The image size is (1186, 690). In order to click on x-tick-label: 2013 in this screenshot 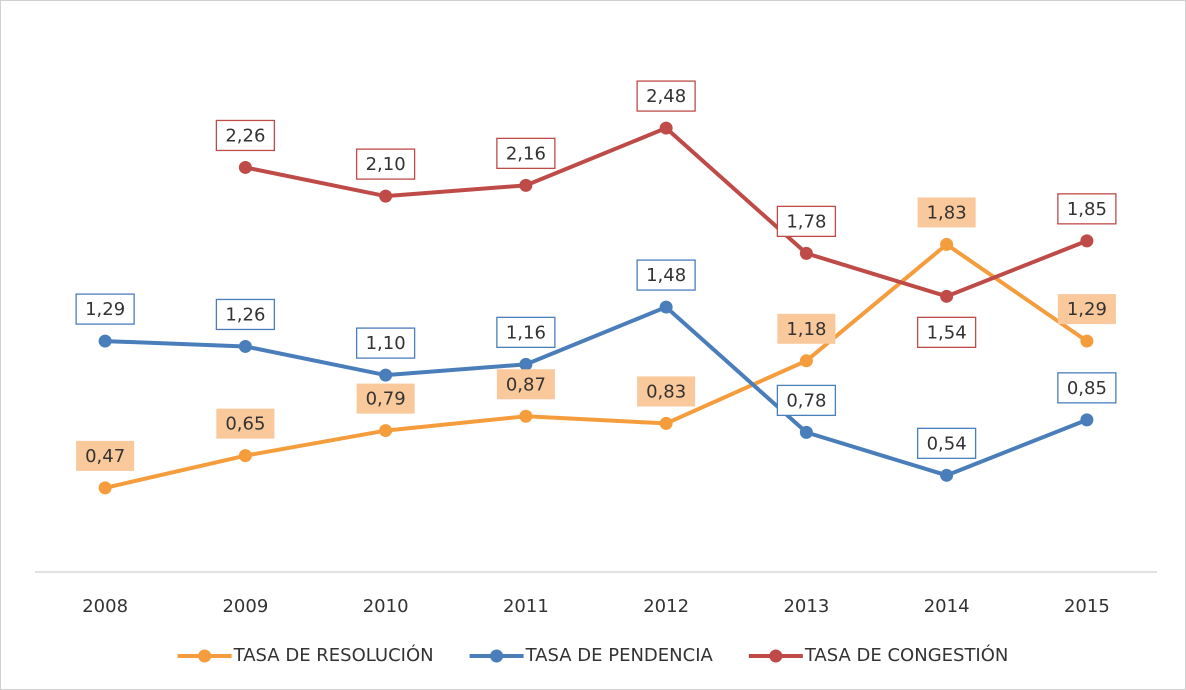, I will do `click(806, 606)`.